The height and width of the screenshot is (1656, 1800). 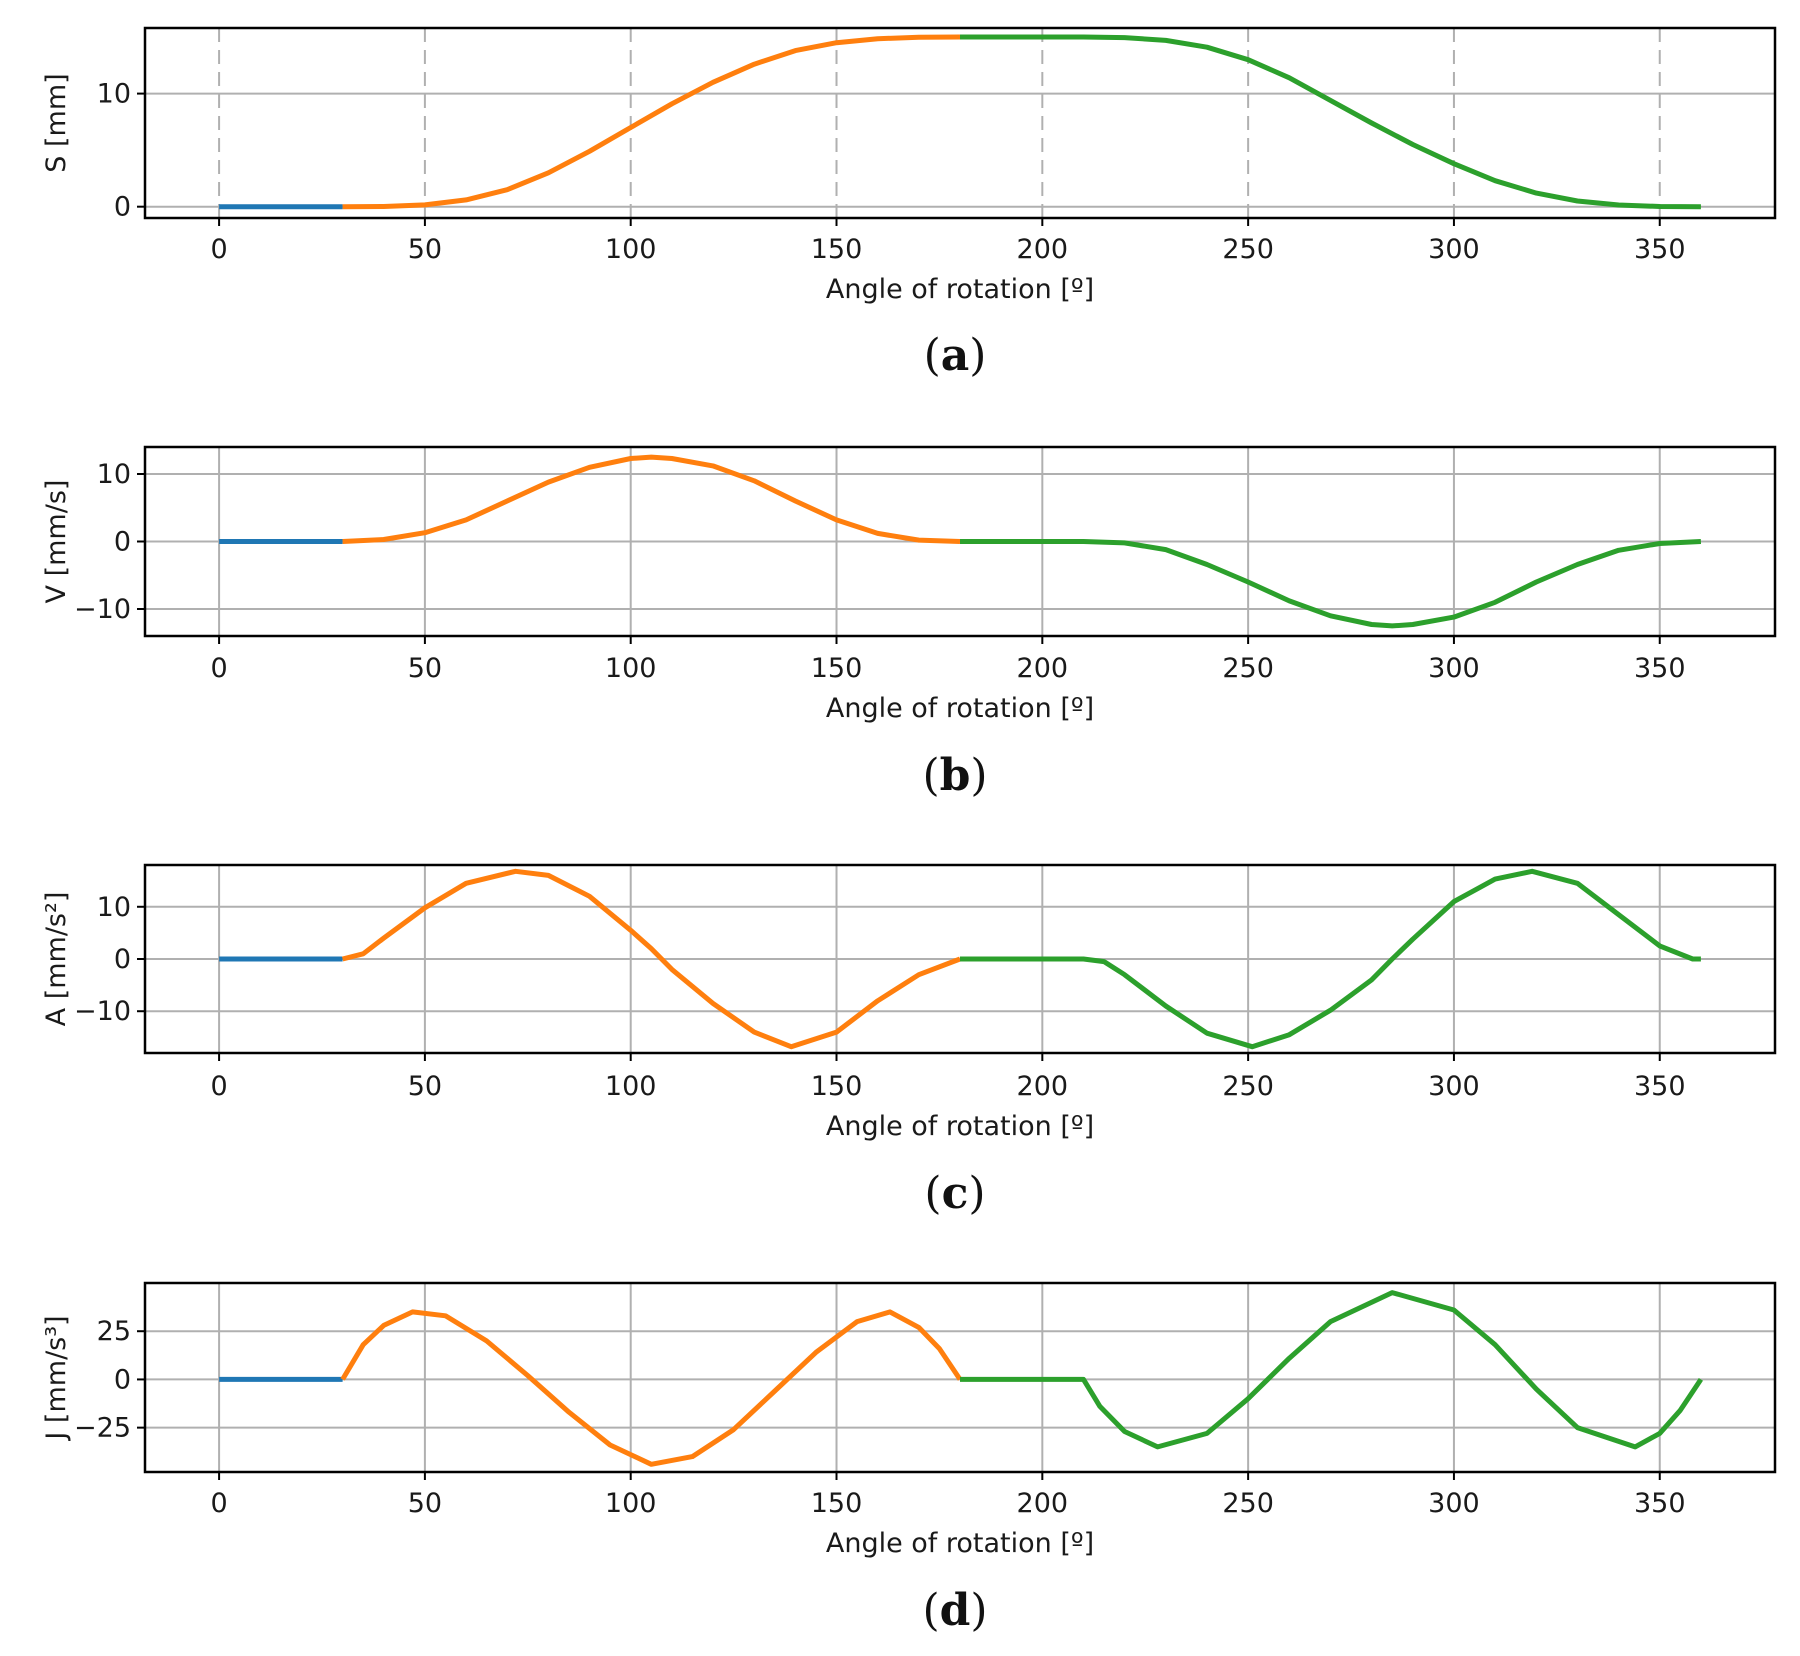 What do you see at coordinates (56, 959) in the screenshot?
I see `y-axis-label: A [mm/s²]` at bounding box center [56, 959].